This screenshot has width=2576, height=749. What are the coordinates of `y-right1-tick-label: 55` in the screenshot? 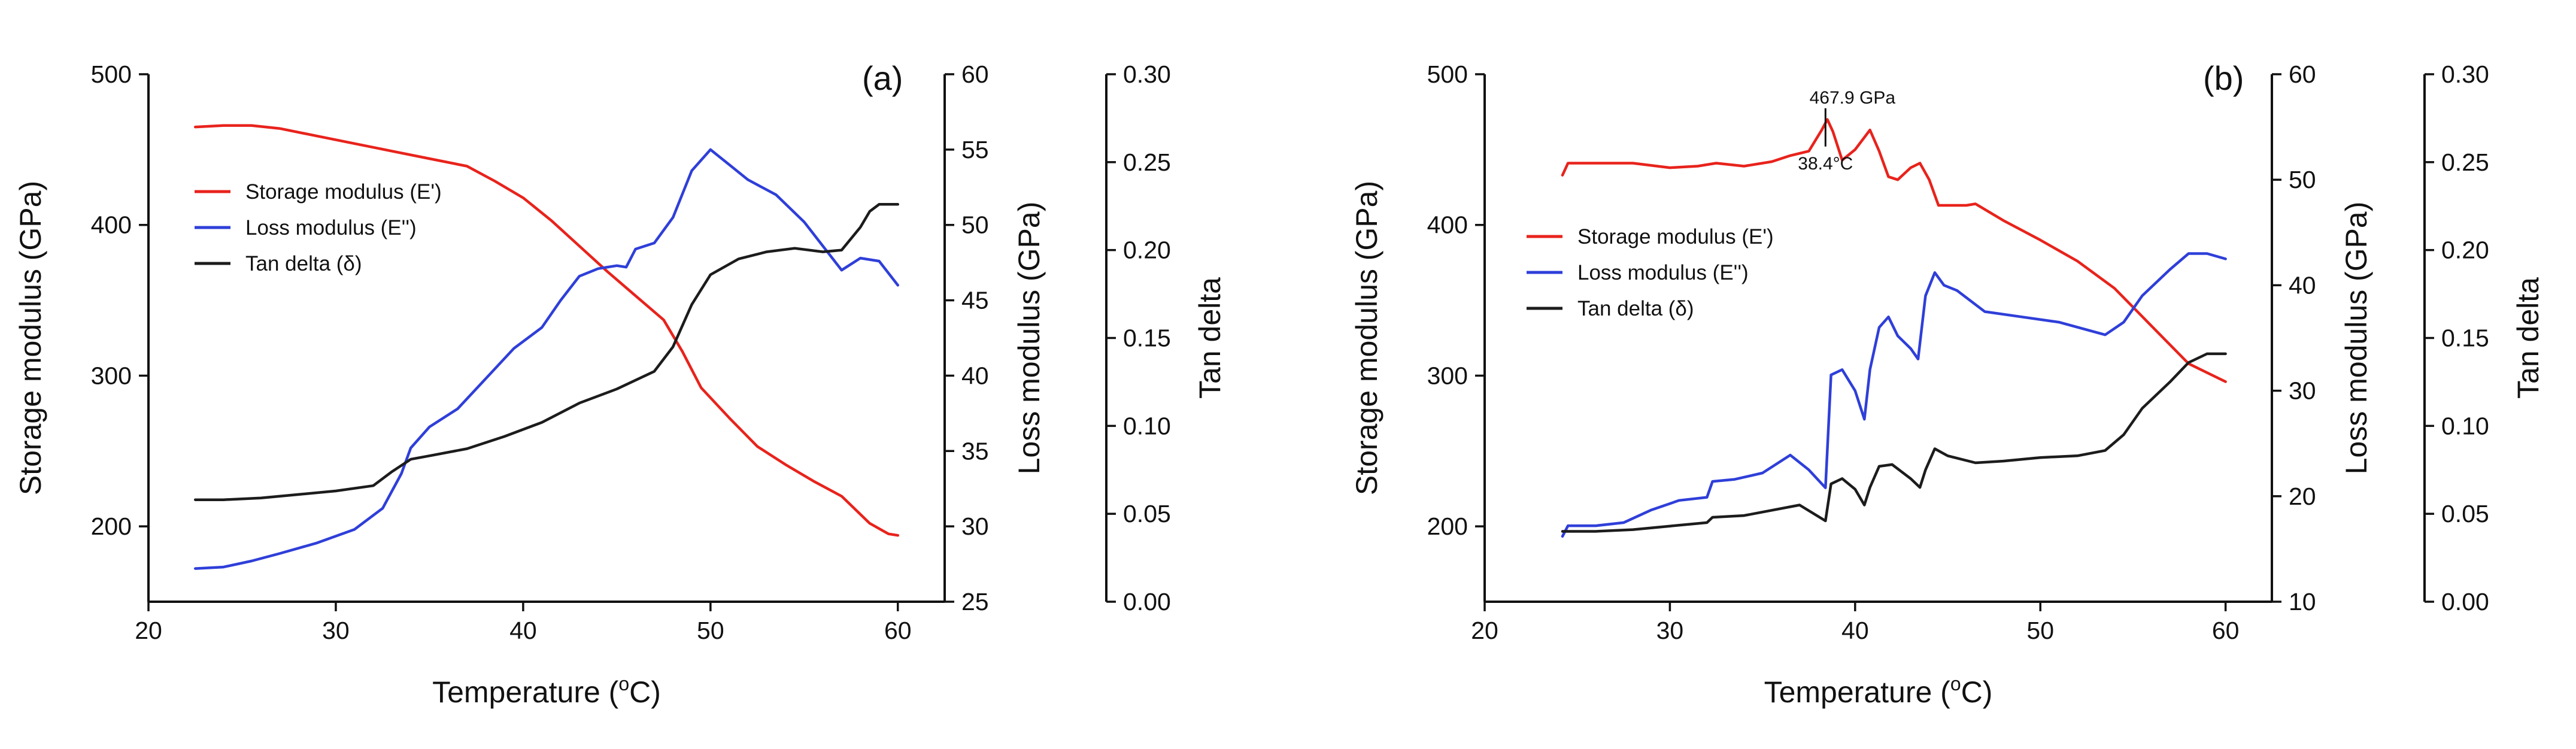 It's located at (975, 149).